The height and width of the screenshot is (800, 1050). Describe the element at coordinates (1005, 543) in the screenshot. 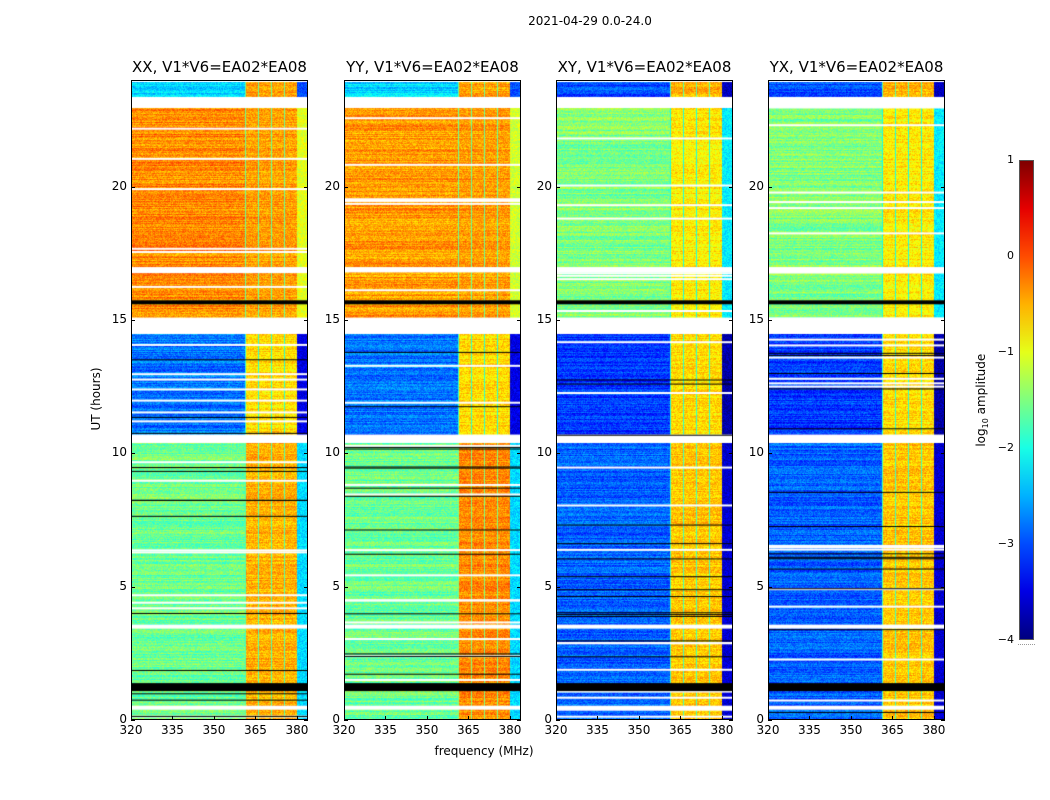

I see `colorbar-tick-label: −3` at that location.